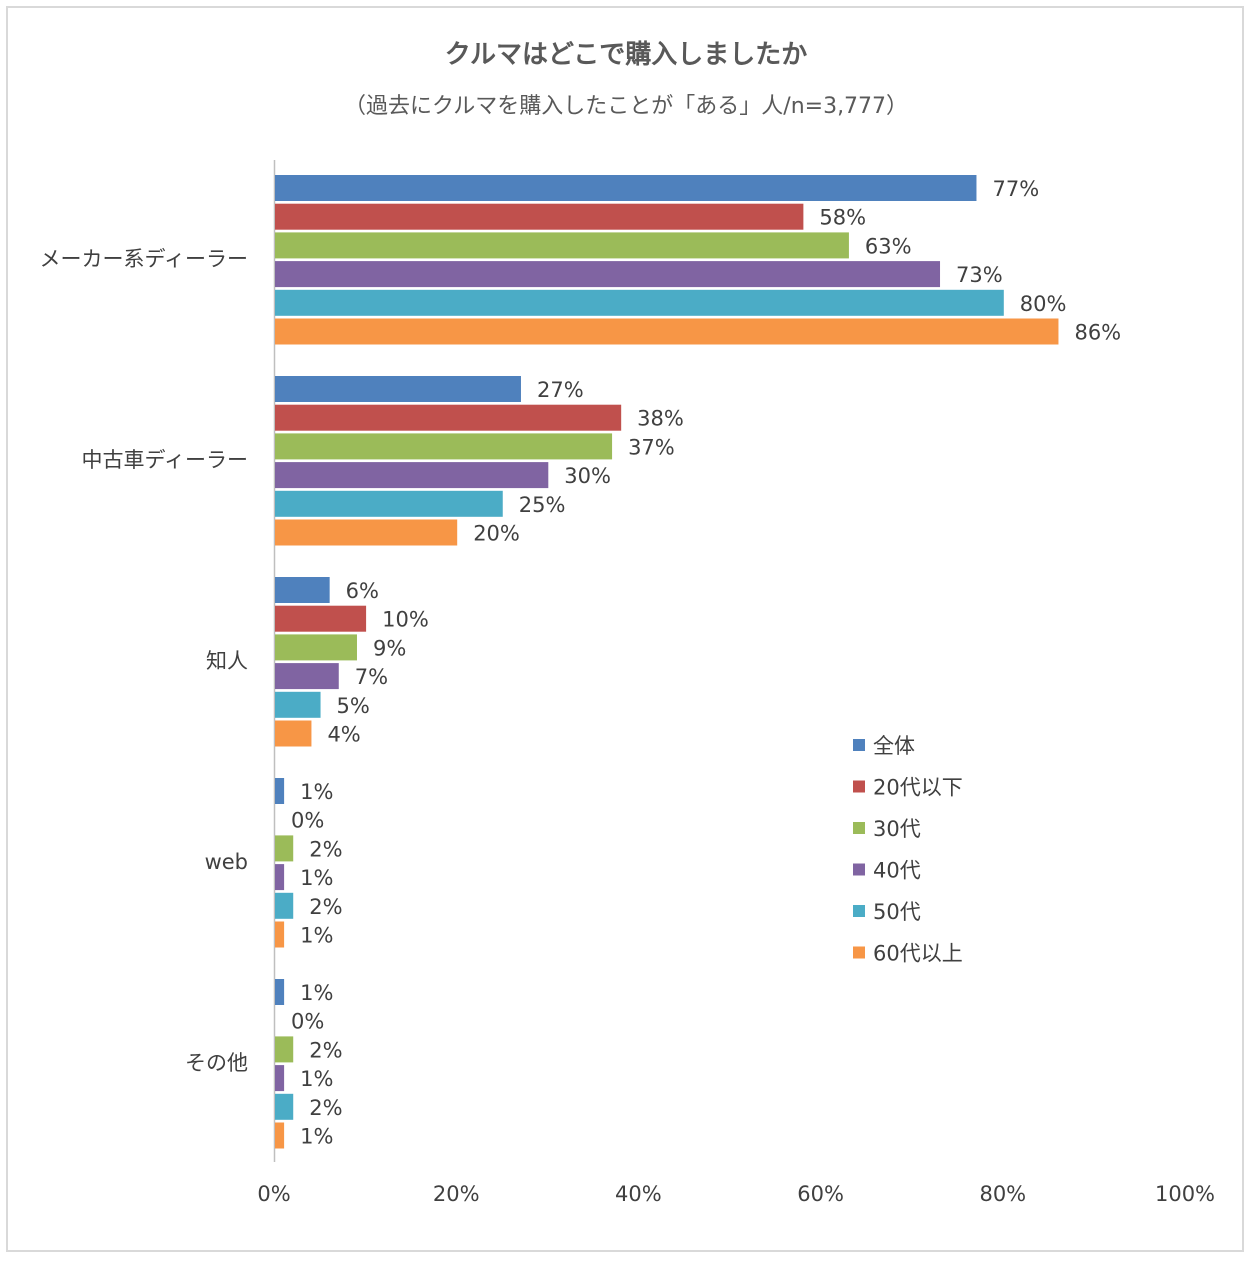  I want to click on data-label-0-1: 58%, so click(842, 218).